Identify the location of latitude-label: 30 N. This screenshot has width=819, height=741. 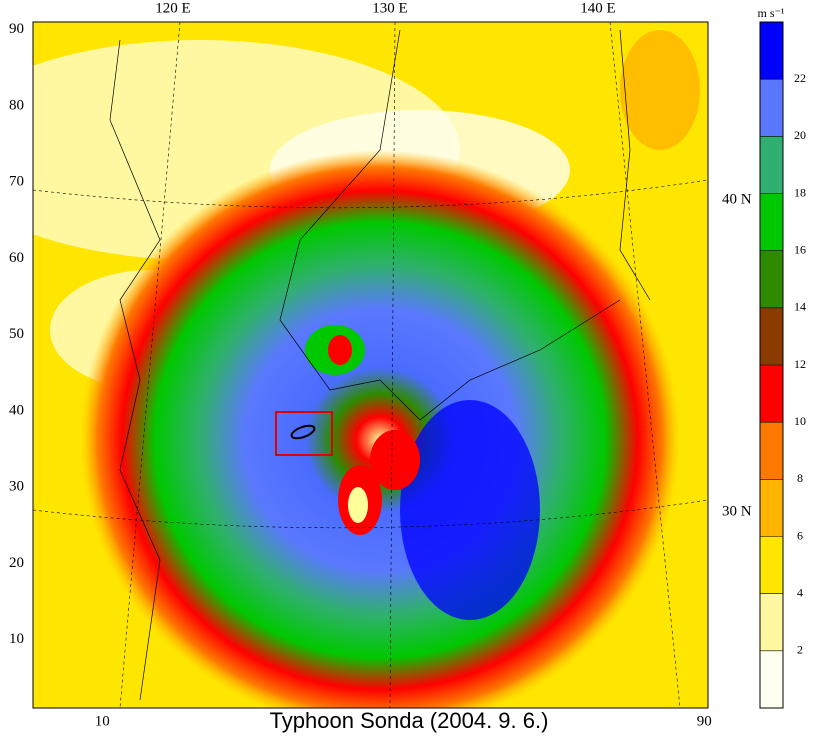
(737, 511).